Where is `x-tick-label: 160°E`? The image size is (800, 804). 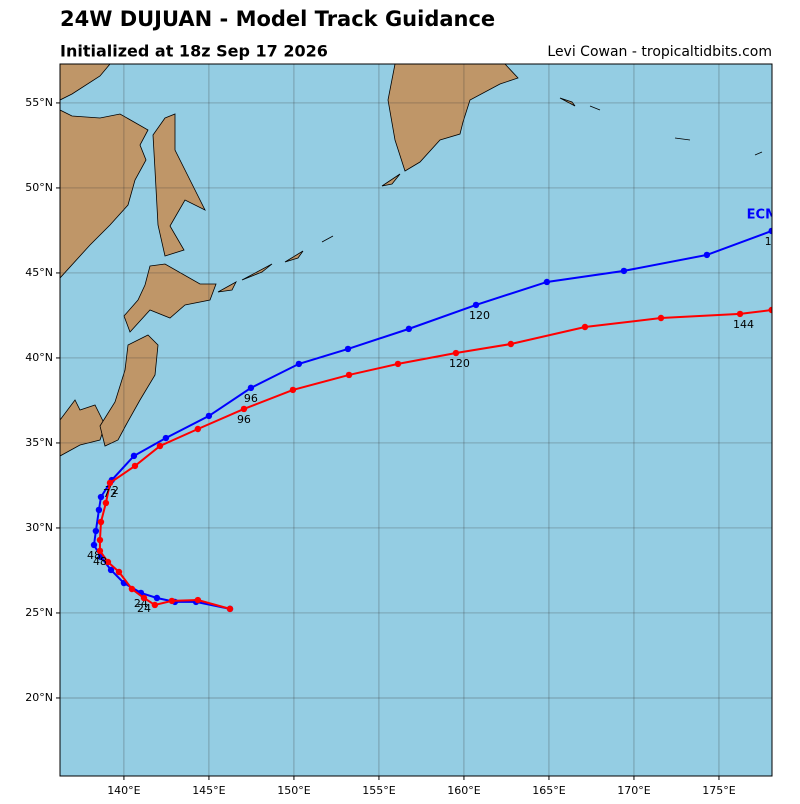
x-tick-label: 160°E is located at coordinates (463, 790).